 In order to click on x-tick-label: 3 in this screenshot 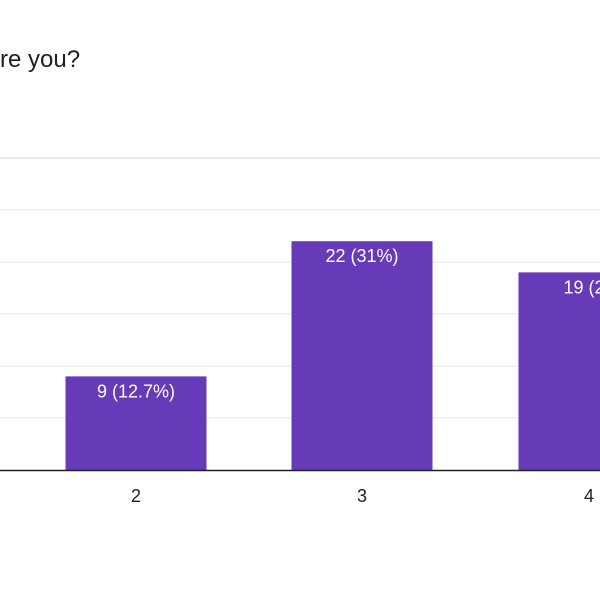, I will do `click(362, 496)`.